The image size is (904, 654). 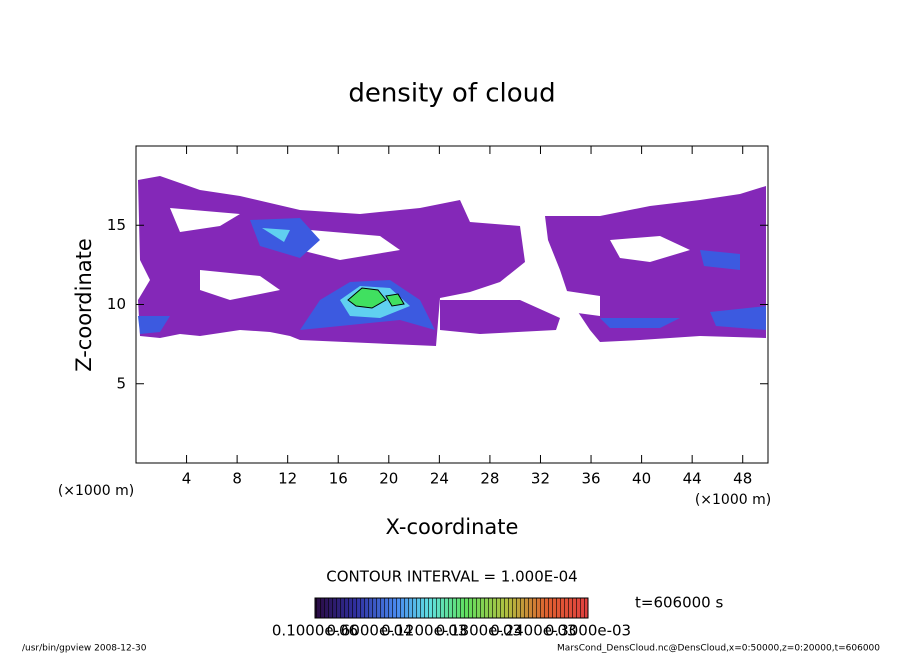 What do you see at coordinates (84, 305) in the screenshot?
I see `y-axis-title: Z-coordinate` at bounding box center [84, 305].